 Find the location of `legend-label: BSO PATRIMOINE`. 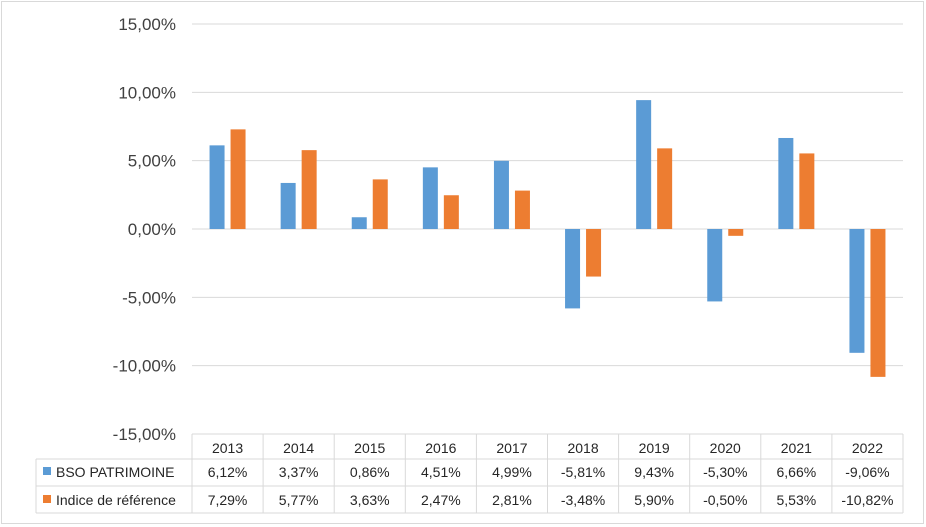

legend-label: BSO PATRIMOINE is located at coordinates (115, 472).